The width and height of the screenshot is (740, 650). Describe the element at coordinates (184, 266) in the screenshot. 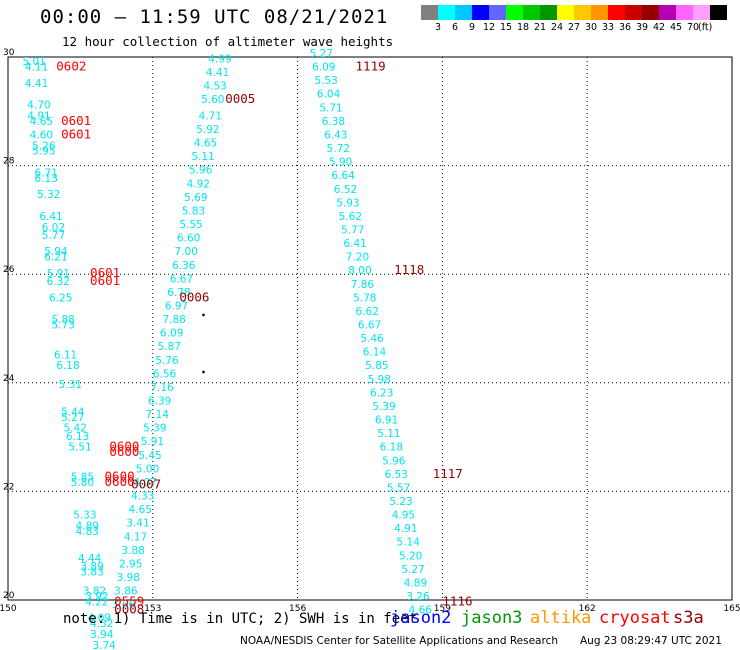

I see `wave-height-value: 6.36` at that location.